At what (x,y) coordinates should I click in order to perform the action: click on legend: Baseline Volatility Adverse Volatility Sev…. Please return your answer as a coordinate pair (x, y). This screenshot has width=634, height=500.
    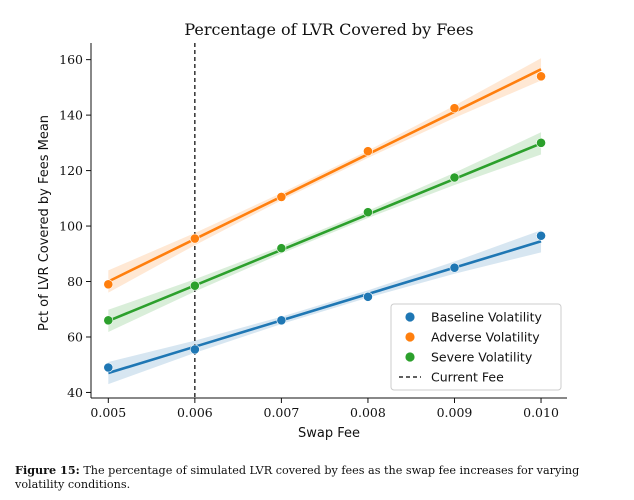
    Looking at the image, I should click on (476, 347).